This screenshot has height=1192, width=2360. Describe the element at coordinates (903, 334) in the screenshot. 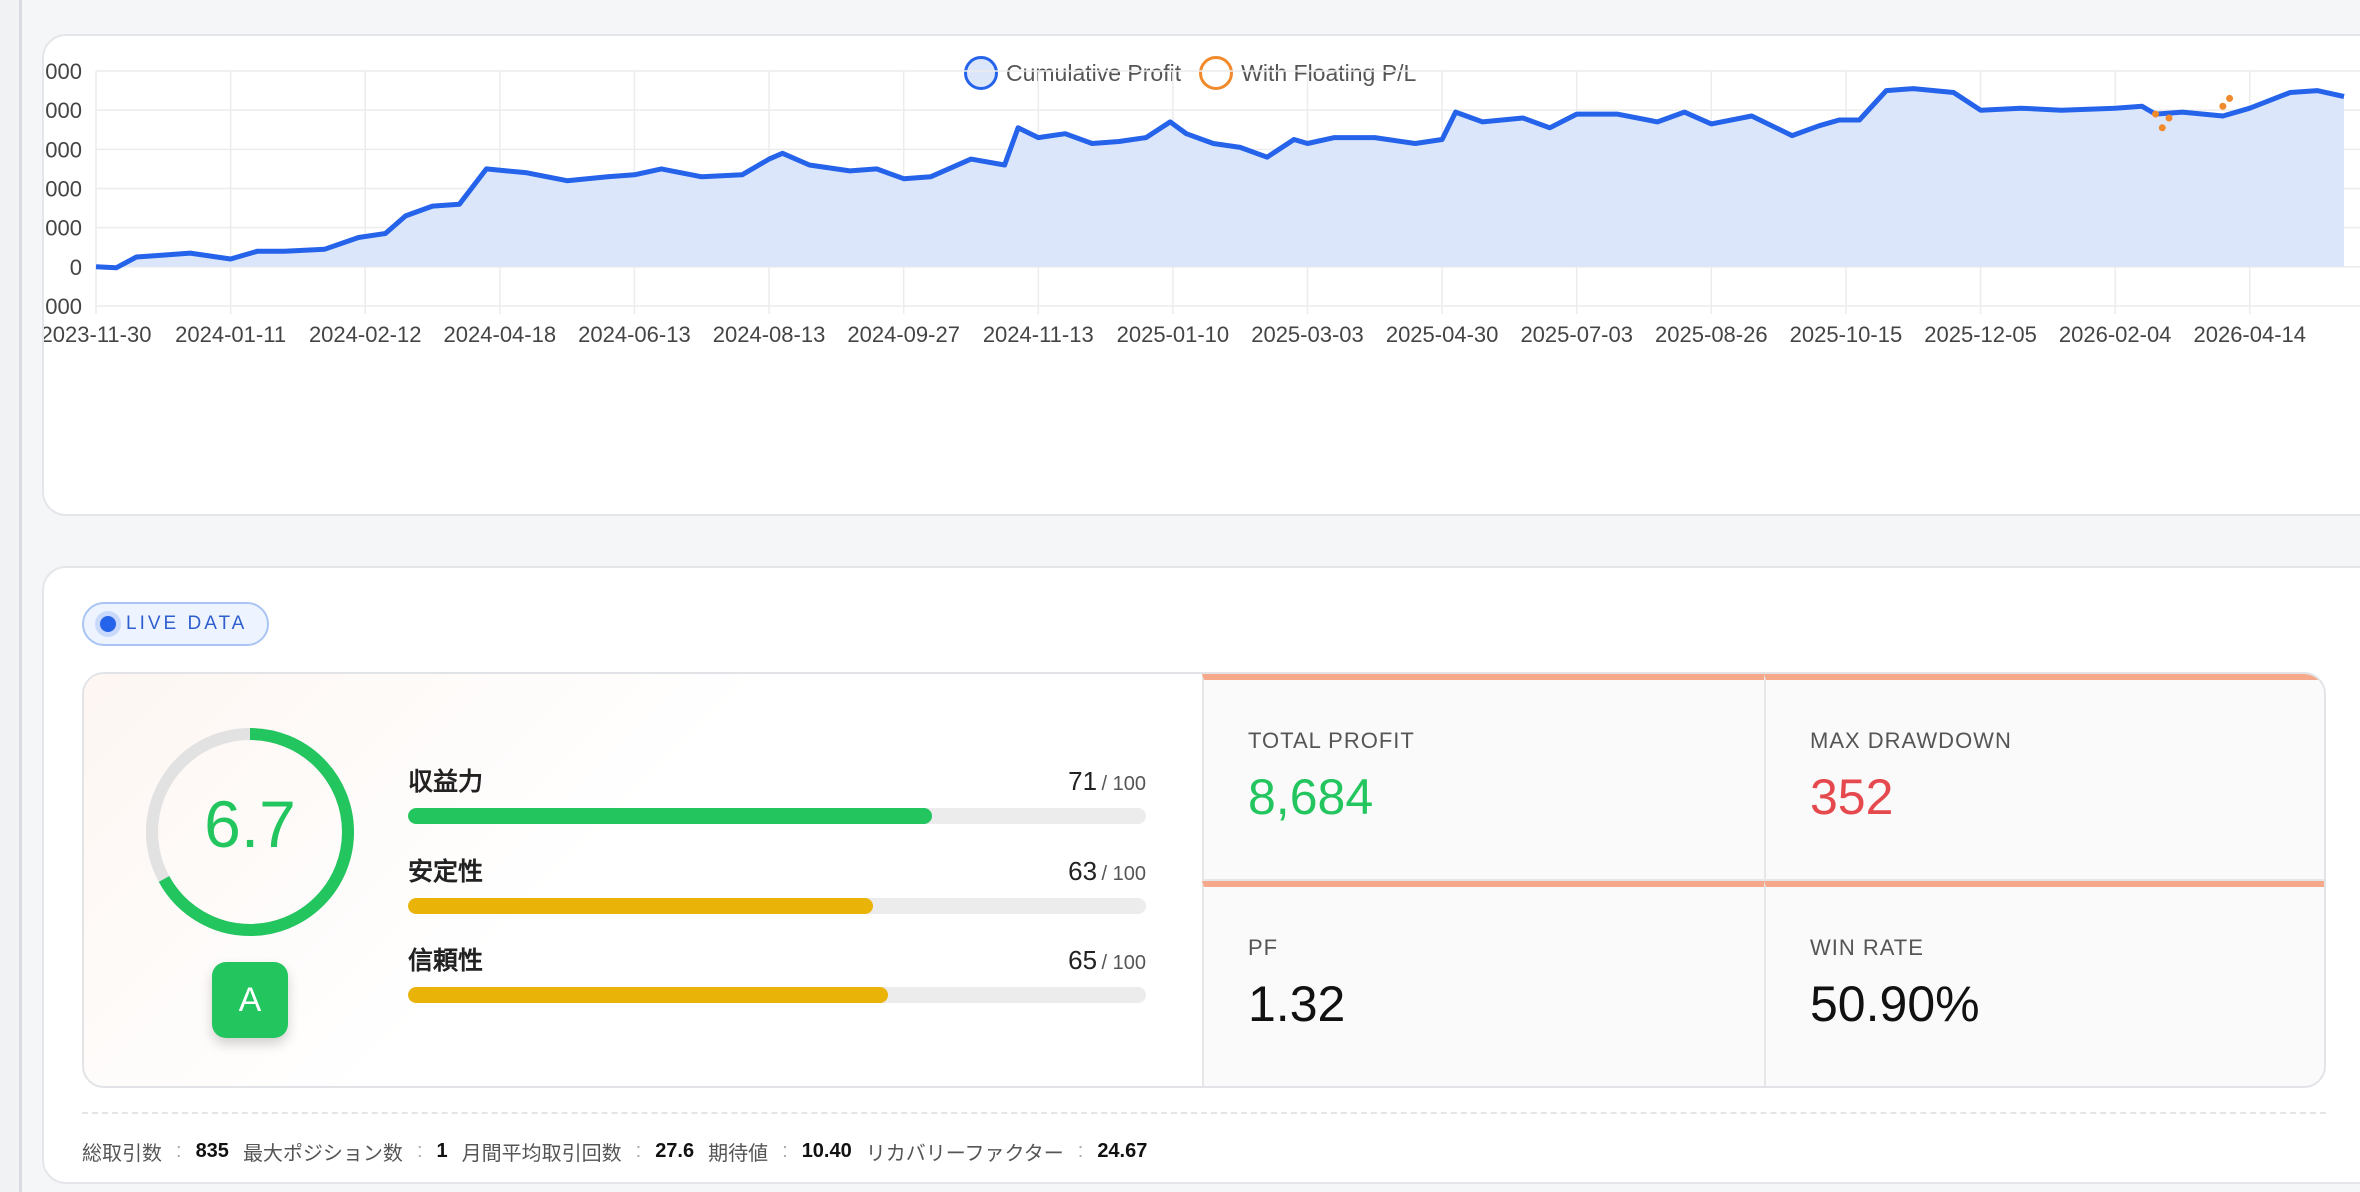

I see `x-tick-label: 2024-09-27` at that location.